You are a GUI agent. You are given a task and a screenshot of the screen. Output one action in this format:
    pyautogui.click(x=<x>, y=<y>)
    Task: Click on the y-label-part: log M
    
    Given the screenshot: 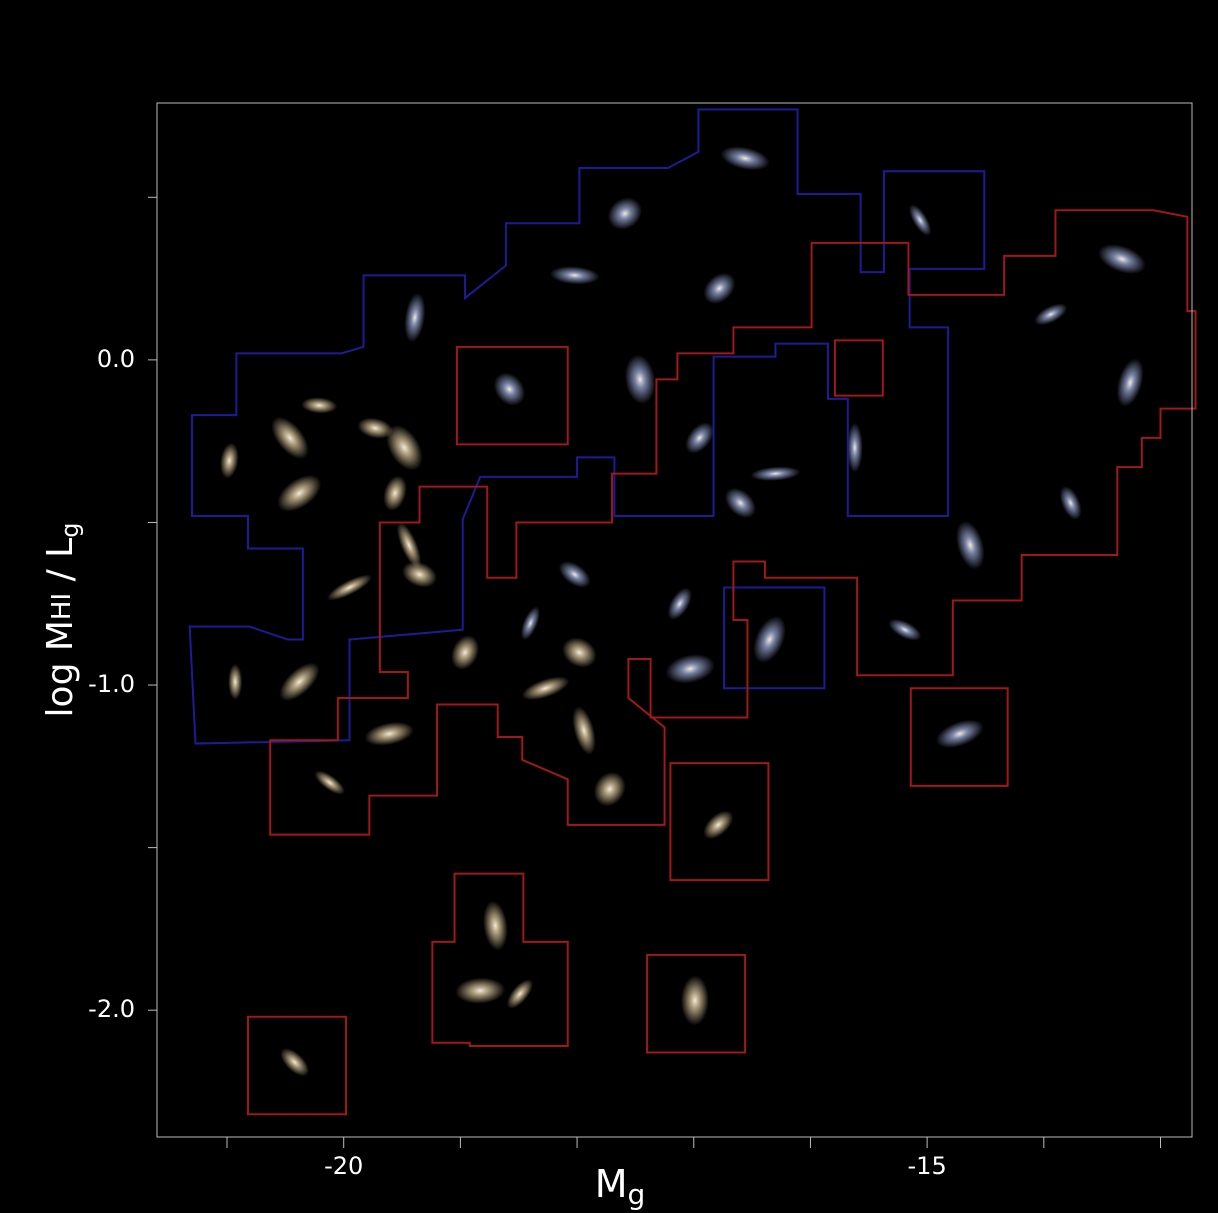 What is the action you would take?
    pyautogui.click(x=60, y=668)
    